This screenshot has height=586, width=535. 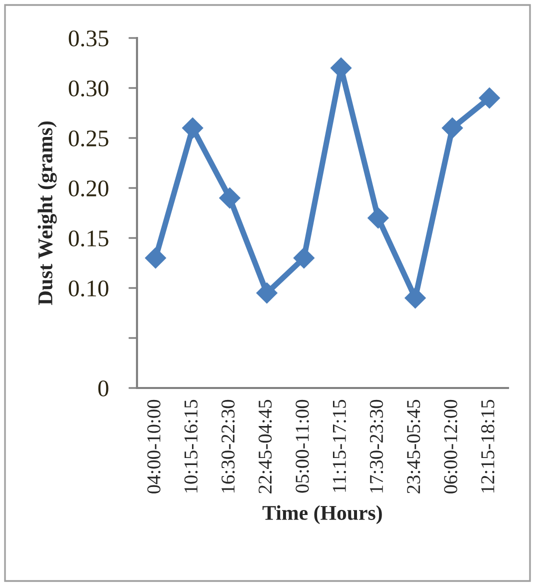 I want to click on x-tick-label: 11:15-17:15, so click(x=339, y=446).